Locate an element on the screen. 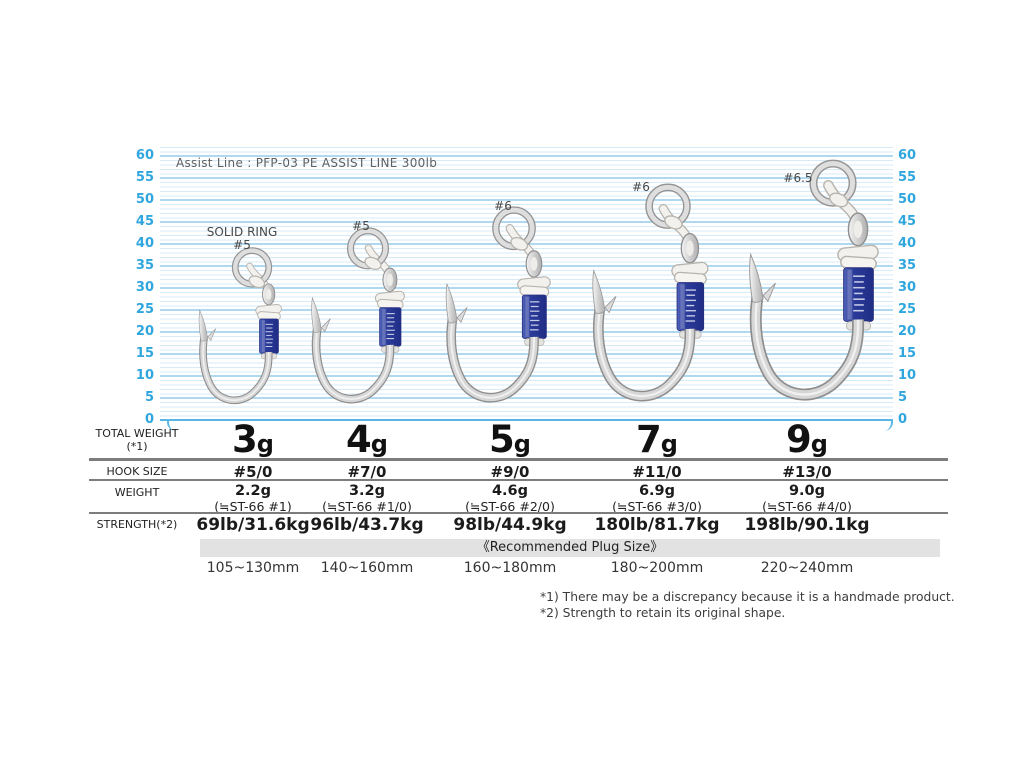 This screenshot has width=1024, height=768. axis-tick-label-right: 35 is located at coordinates (907, 265).